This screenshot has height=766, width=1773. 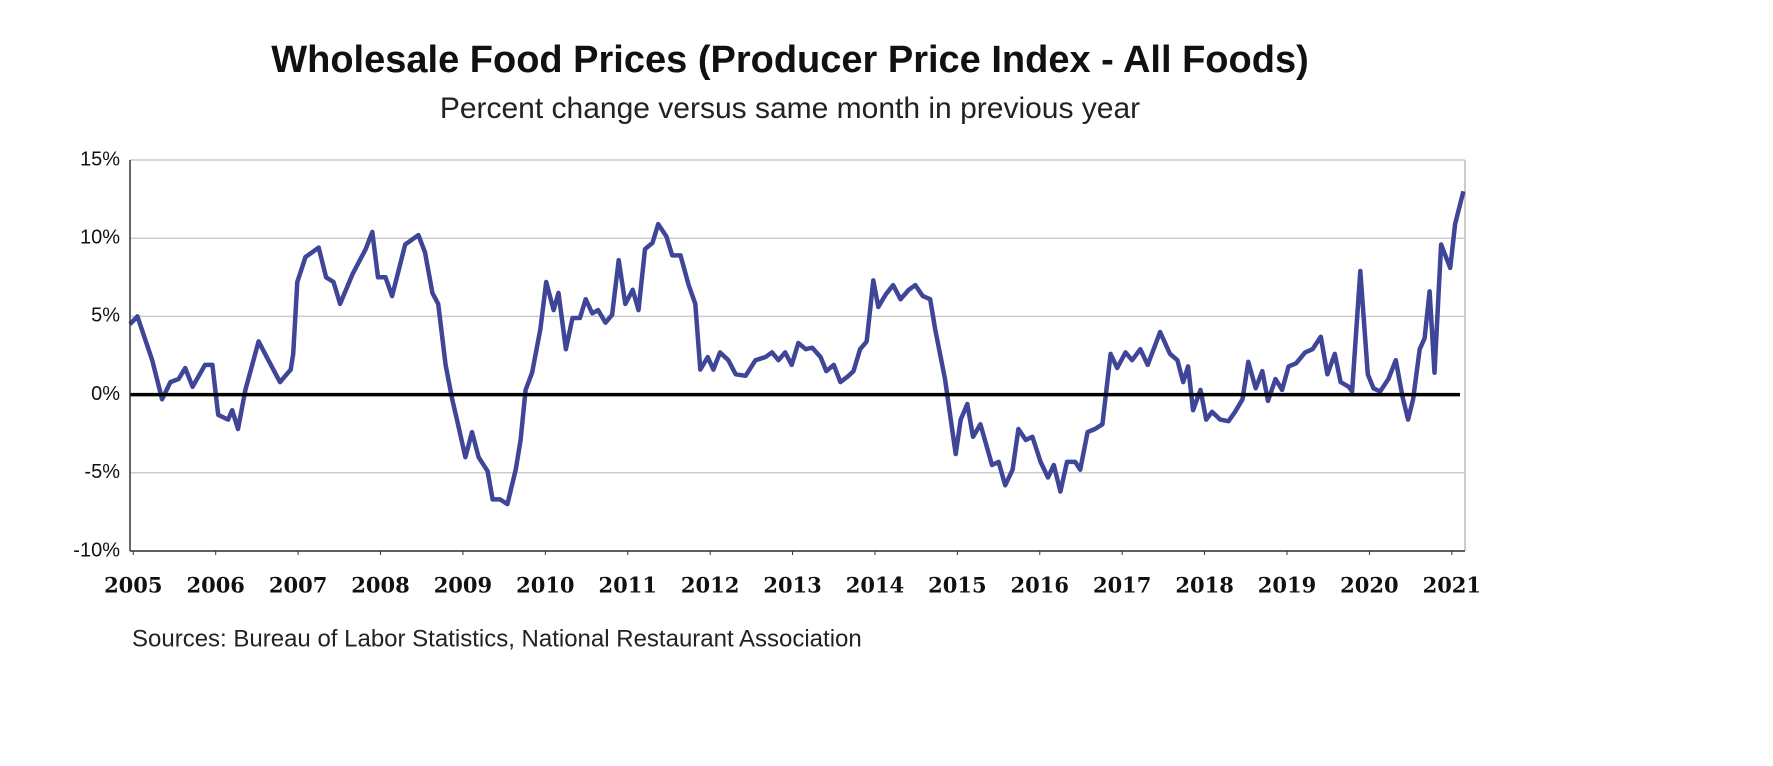 I want to click on x-tick-label: 2019, so click(x=1287, y=585).